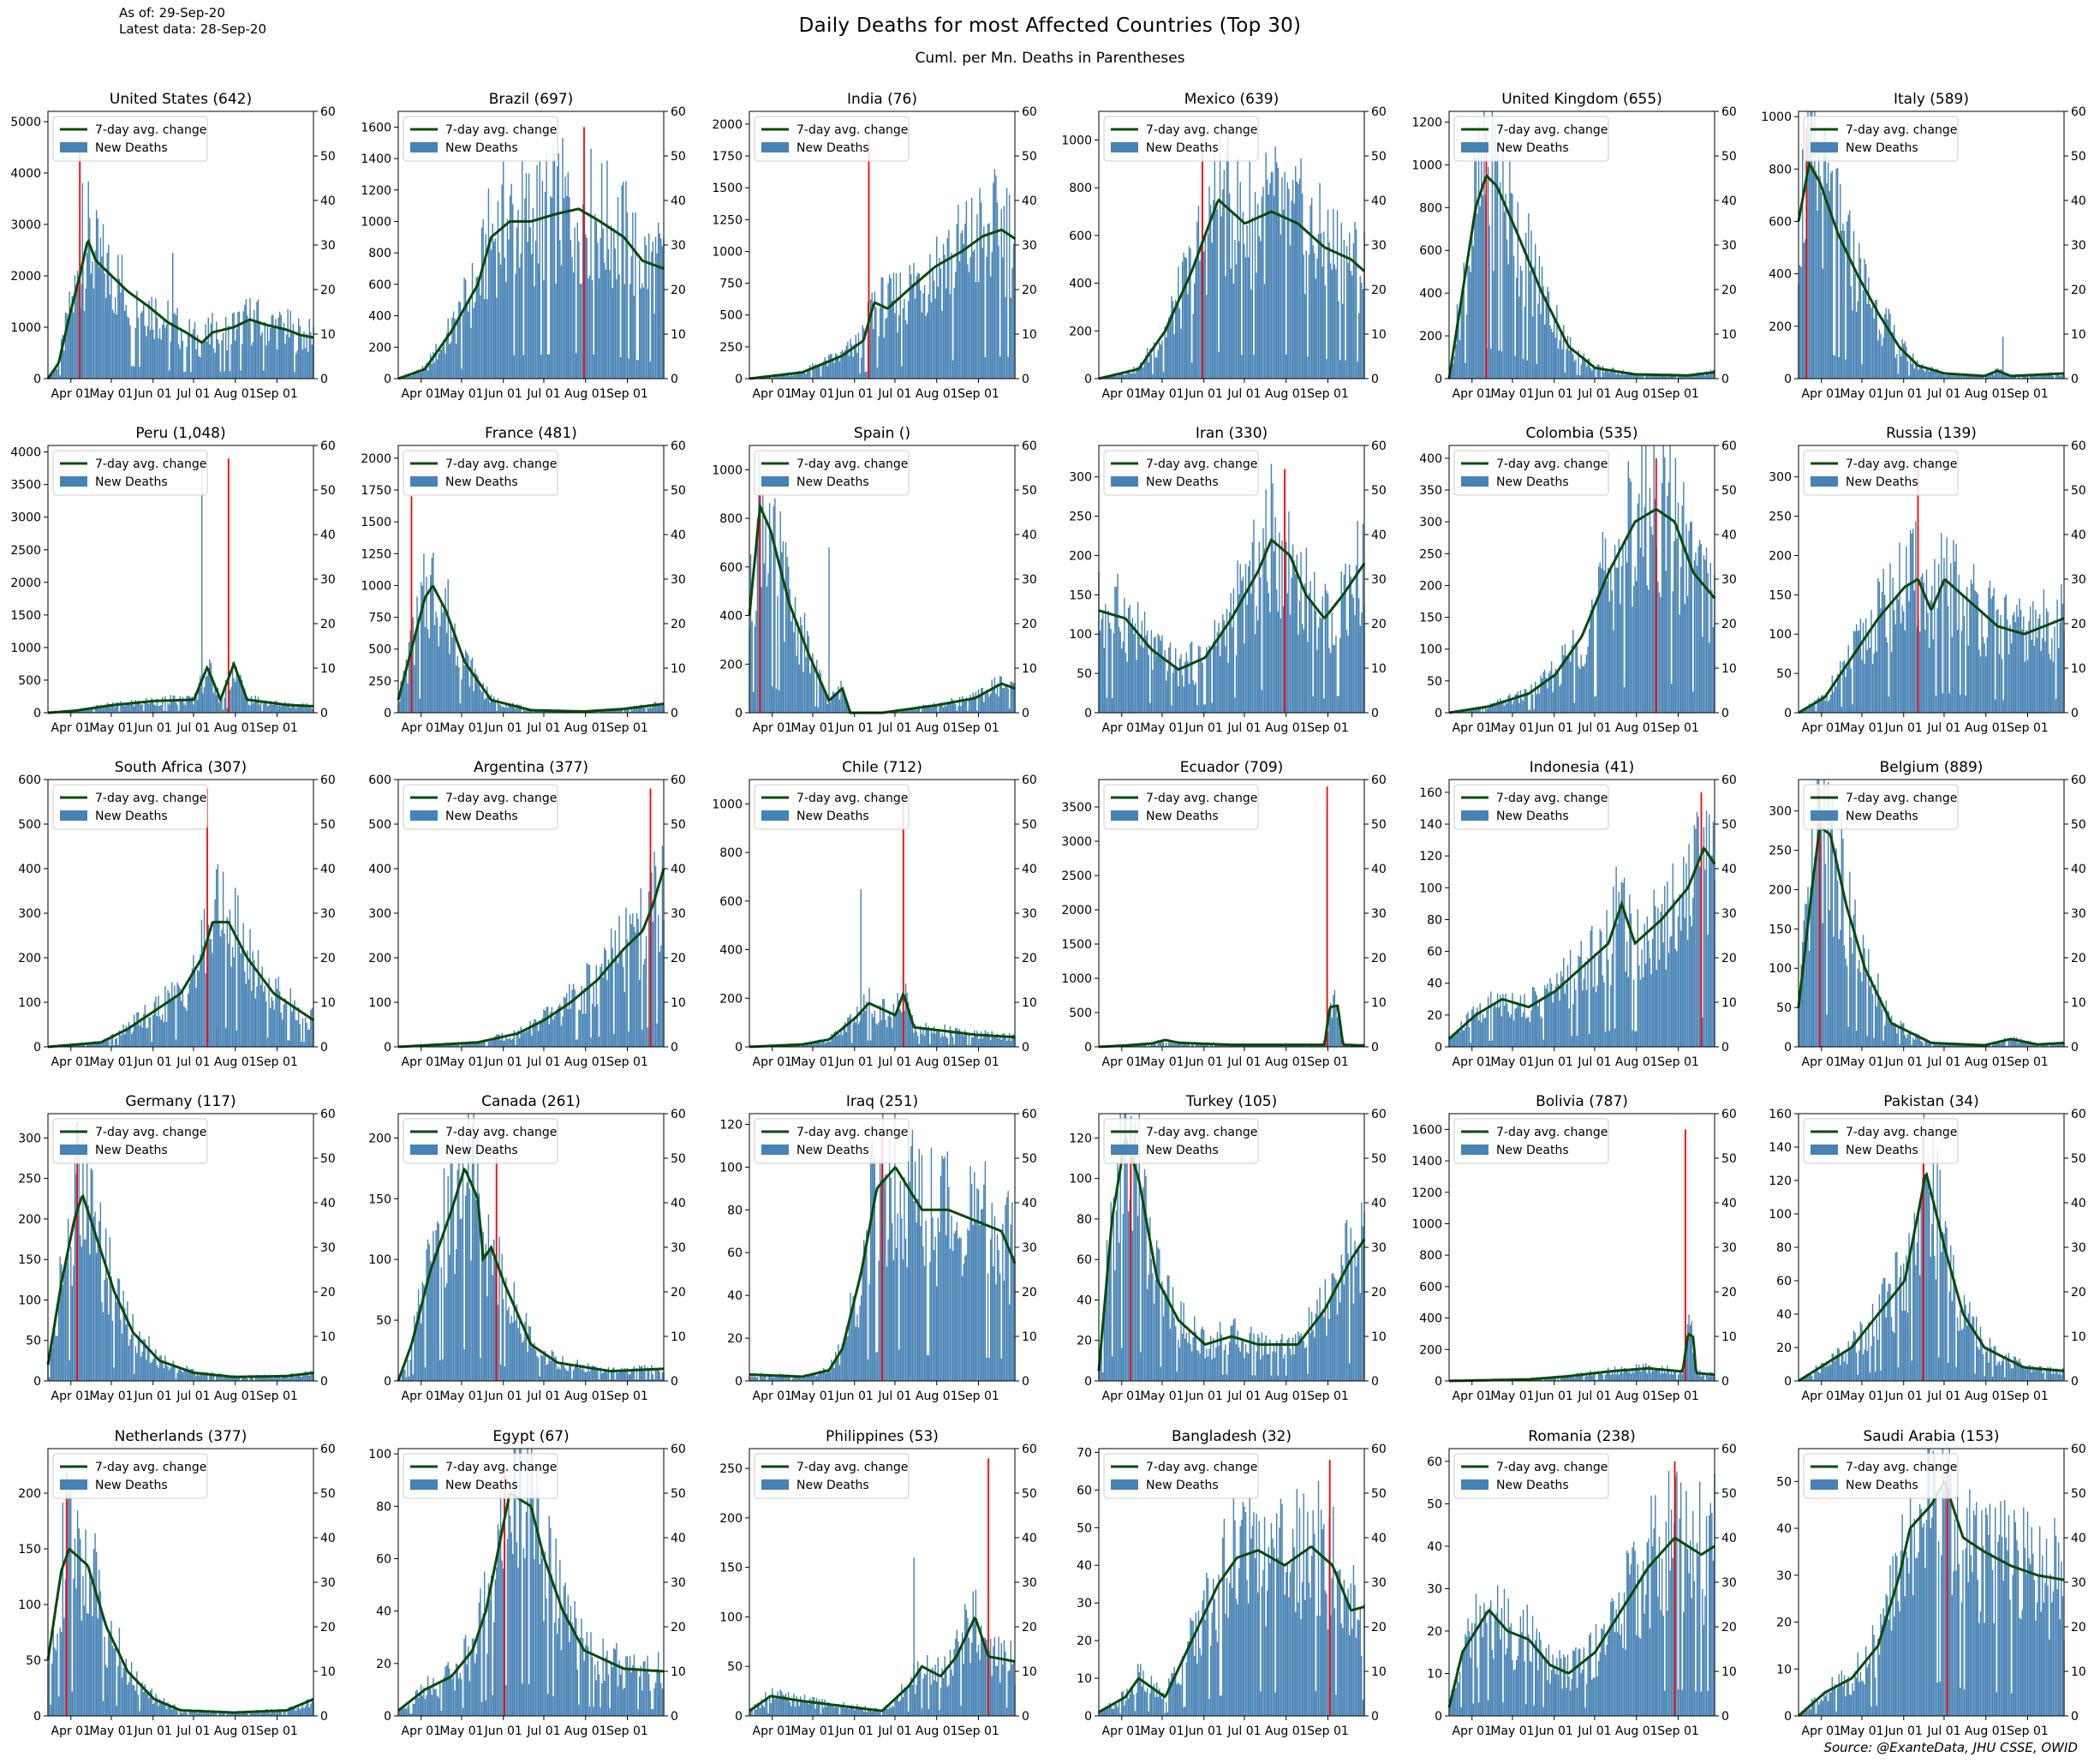  What do you see at coordinates (328, 1293) in the screenshot?
I see `y2-tick-label: 20` at bounding box center [328, 1293].